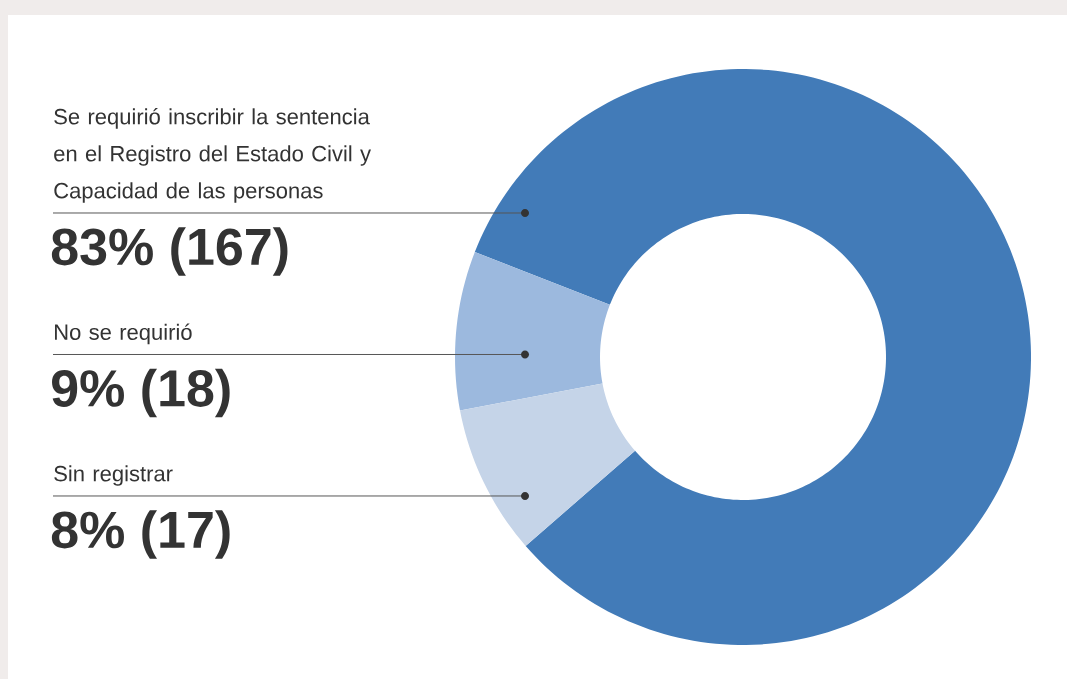  What do you see at coordinates (141, 393) in the screenshot?
I see `data-label: 9% (18)` at bounding box center [141, 393].